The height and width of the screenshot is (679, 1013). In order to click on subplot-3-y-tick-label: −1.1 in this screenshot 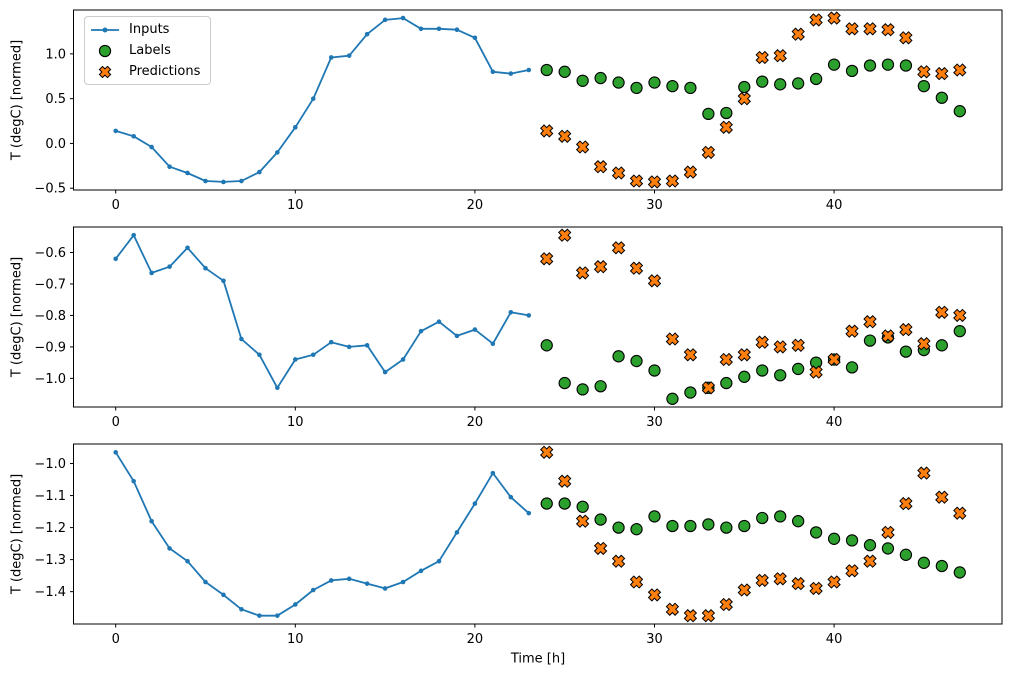, I will do `click(50, 496)`.